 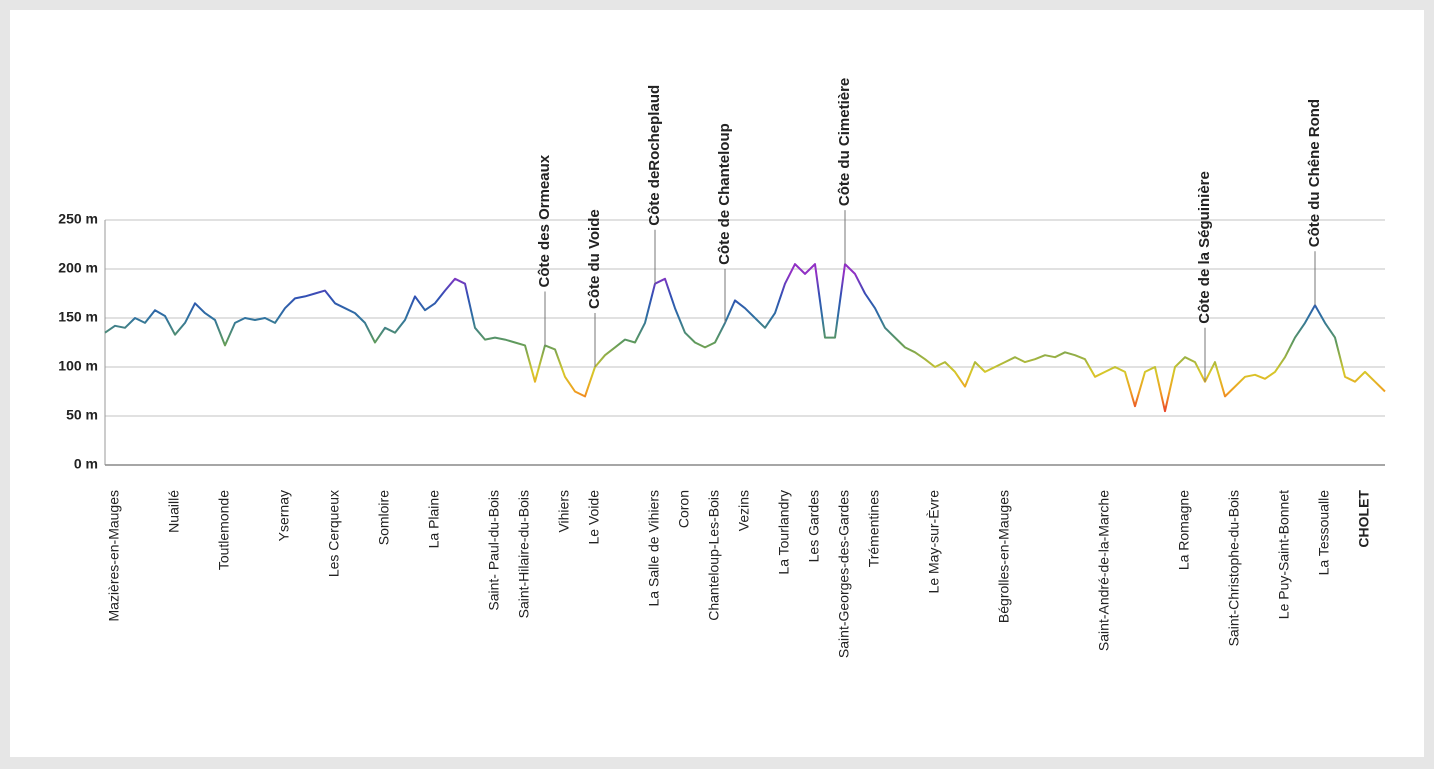 What do you see at coordinates (1234, 568) in the screenshot?
I see `x-tick-label: Saint-Christophe-du-Bois` at bounding box center [1234, 568].